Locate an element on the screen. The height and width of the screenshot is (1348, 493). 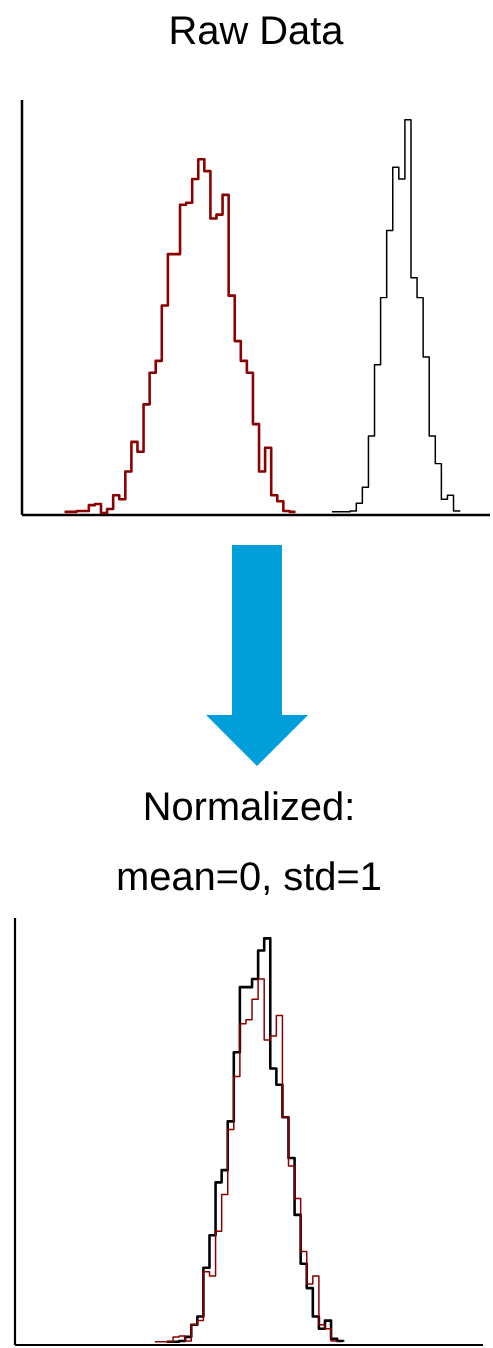
chart-title: Normalized: is located at coordinates (248, 806).